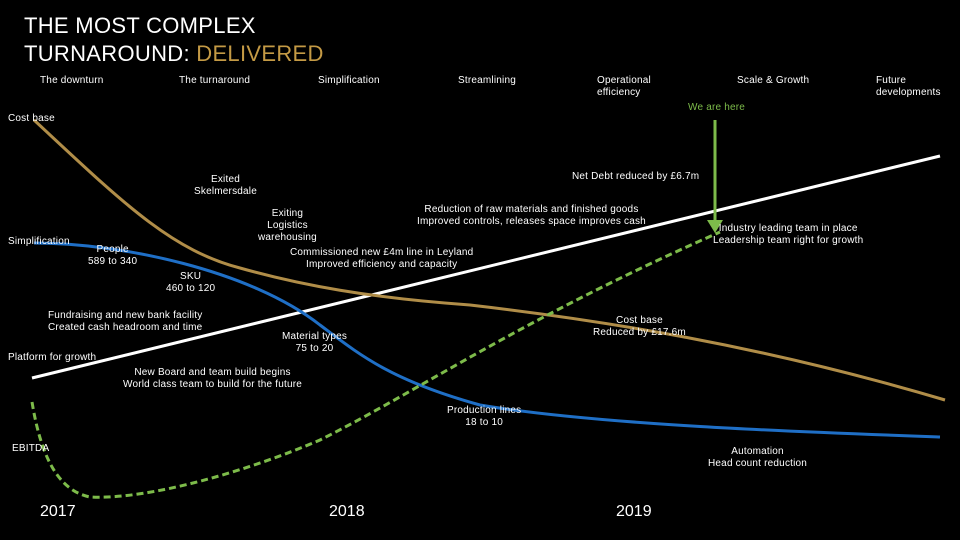 The width and height of the screenshot is (960, 540). What do you see at coordinates (52, 357) in the screenshot?
I see `platform-for-growth-label: Platform for growth` at bounding box center [52, 357].